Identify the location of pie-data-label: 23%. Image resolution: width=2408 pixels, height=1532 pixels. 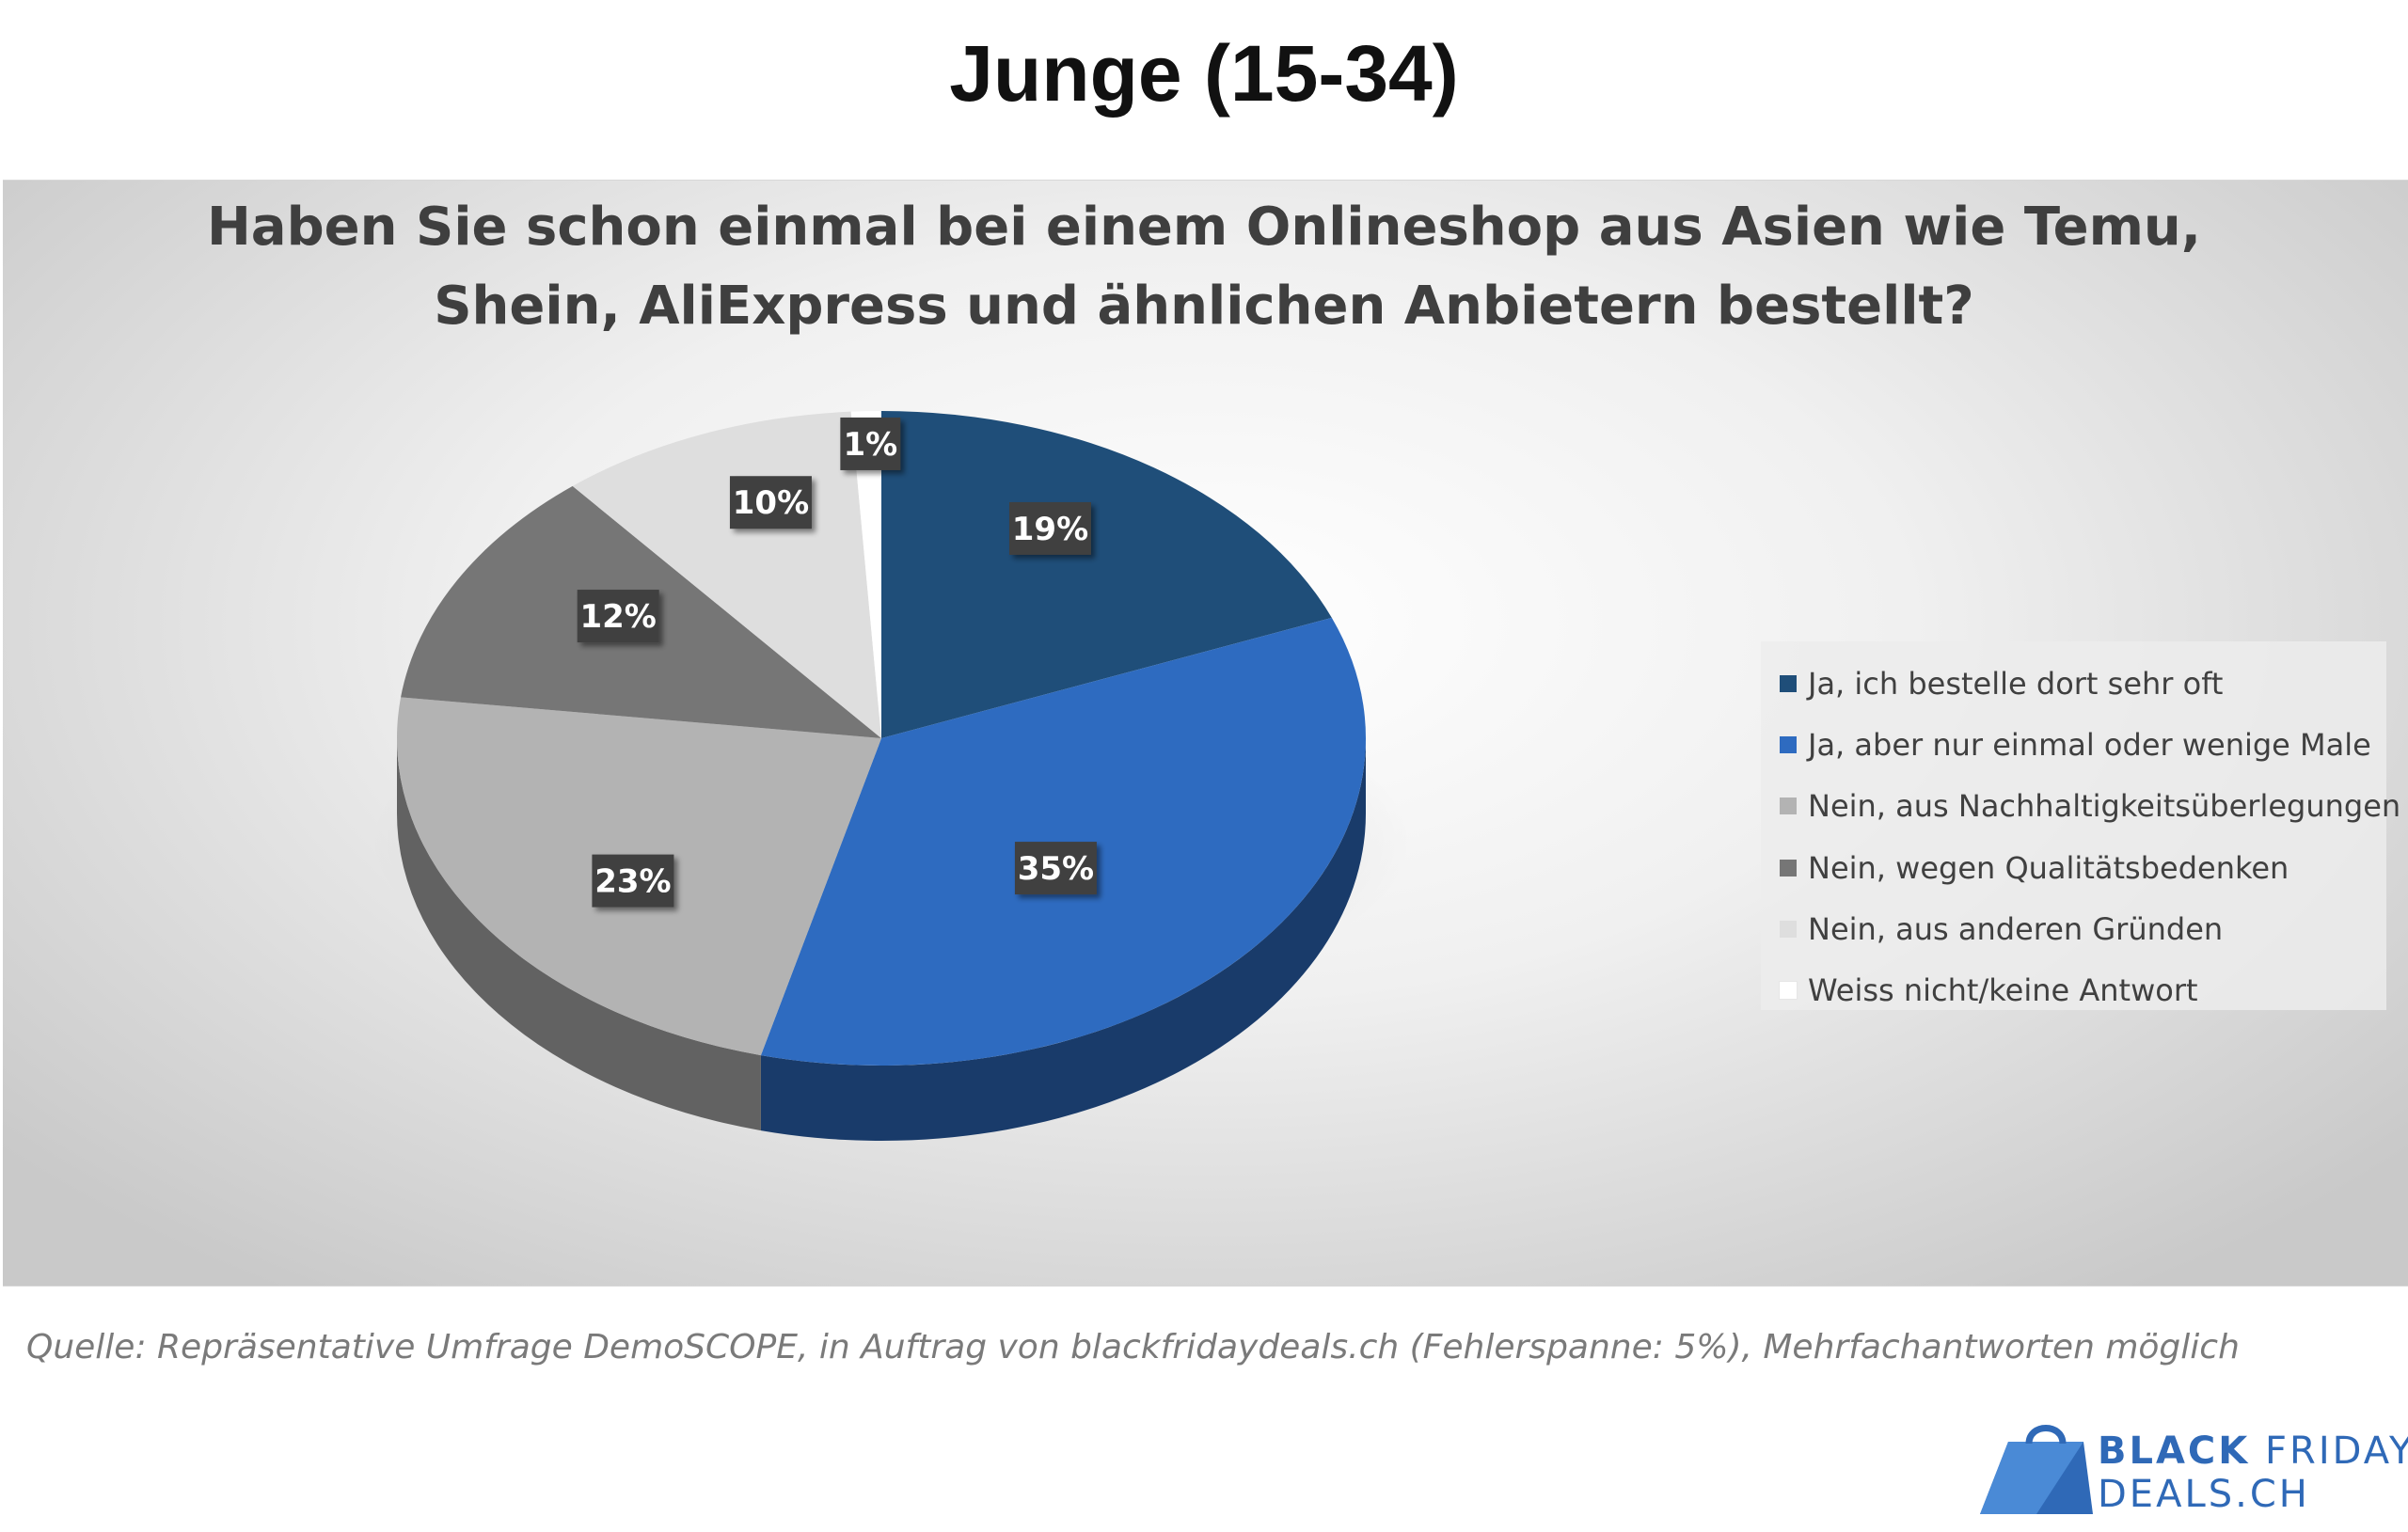
(633, 881).